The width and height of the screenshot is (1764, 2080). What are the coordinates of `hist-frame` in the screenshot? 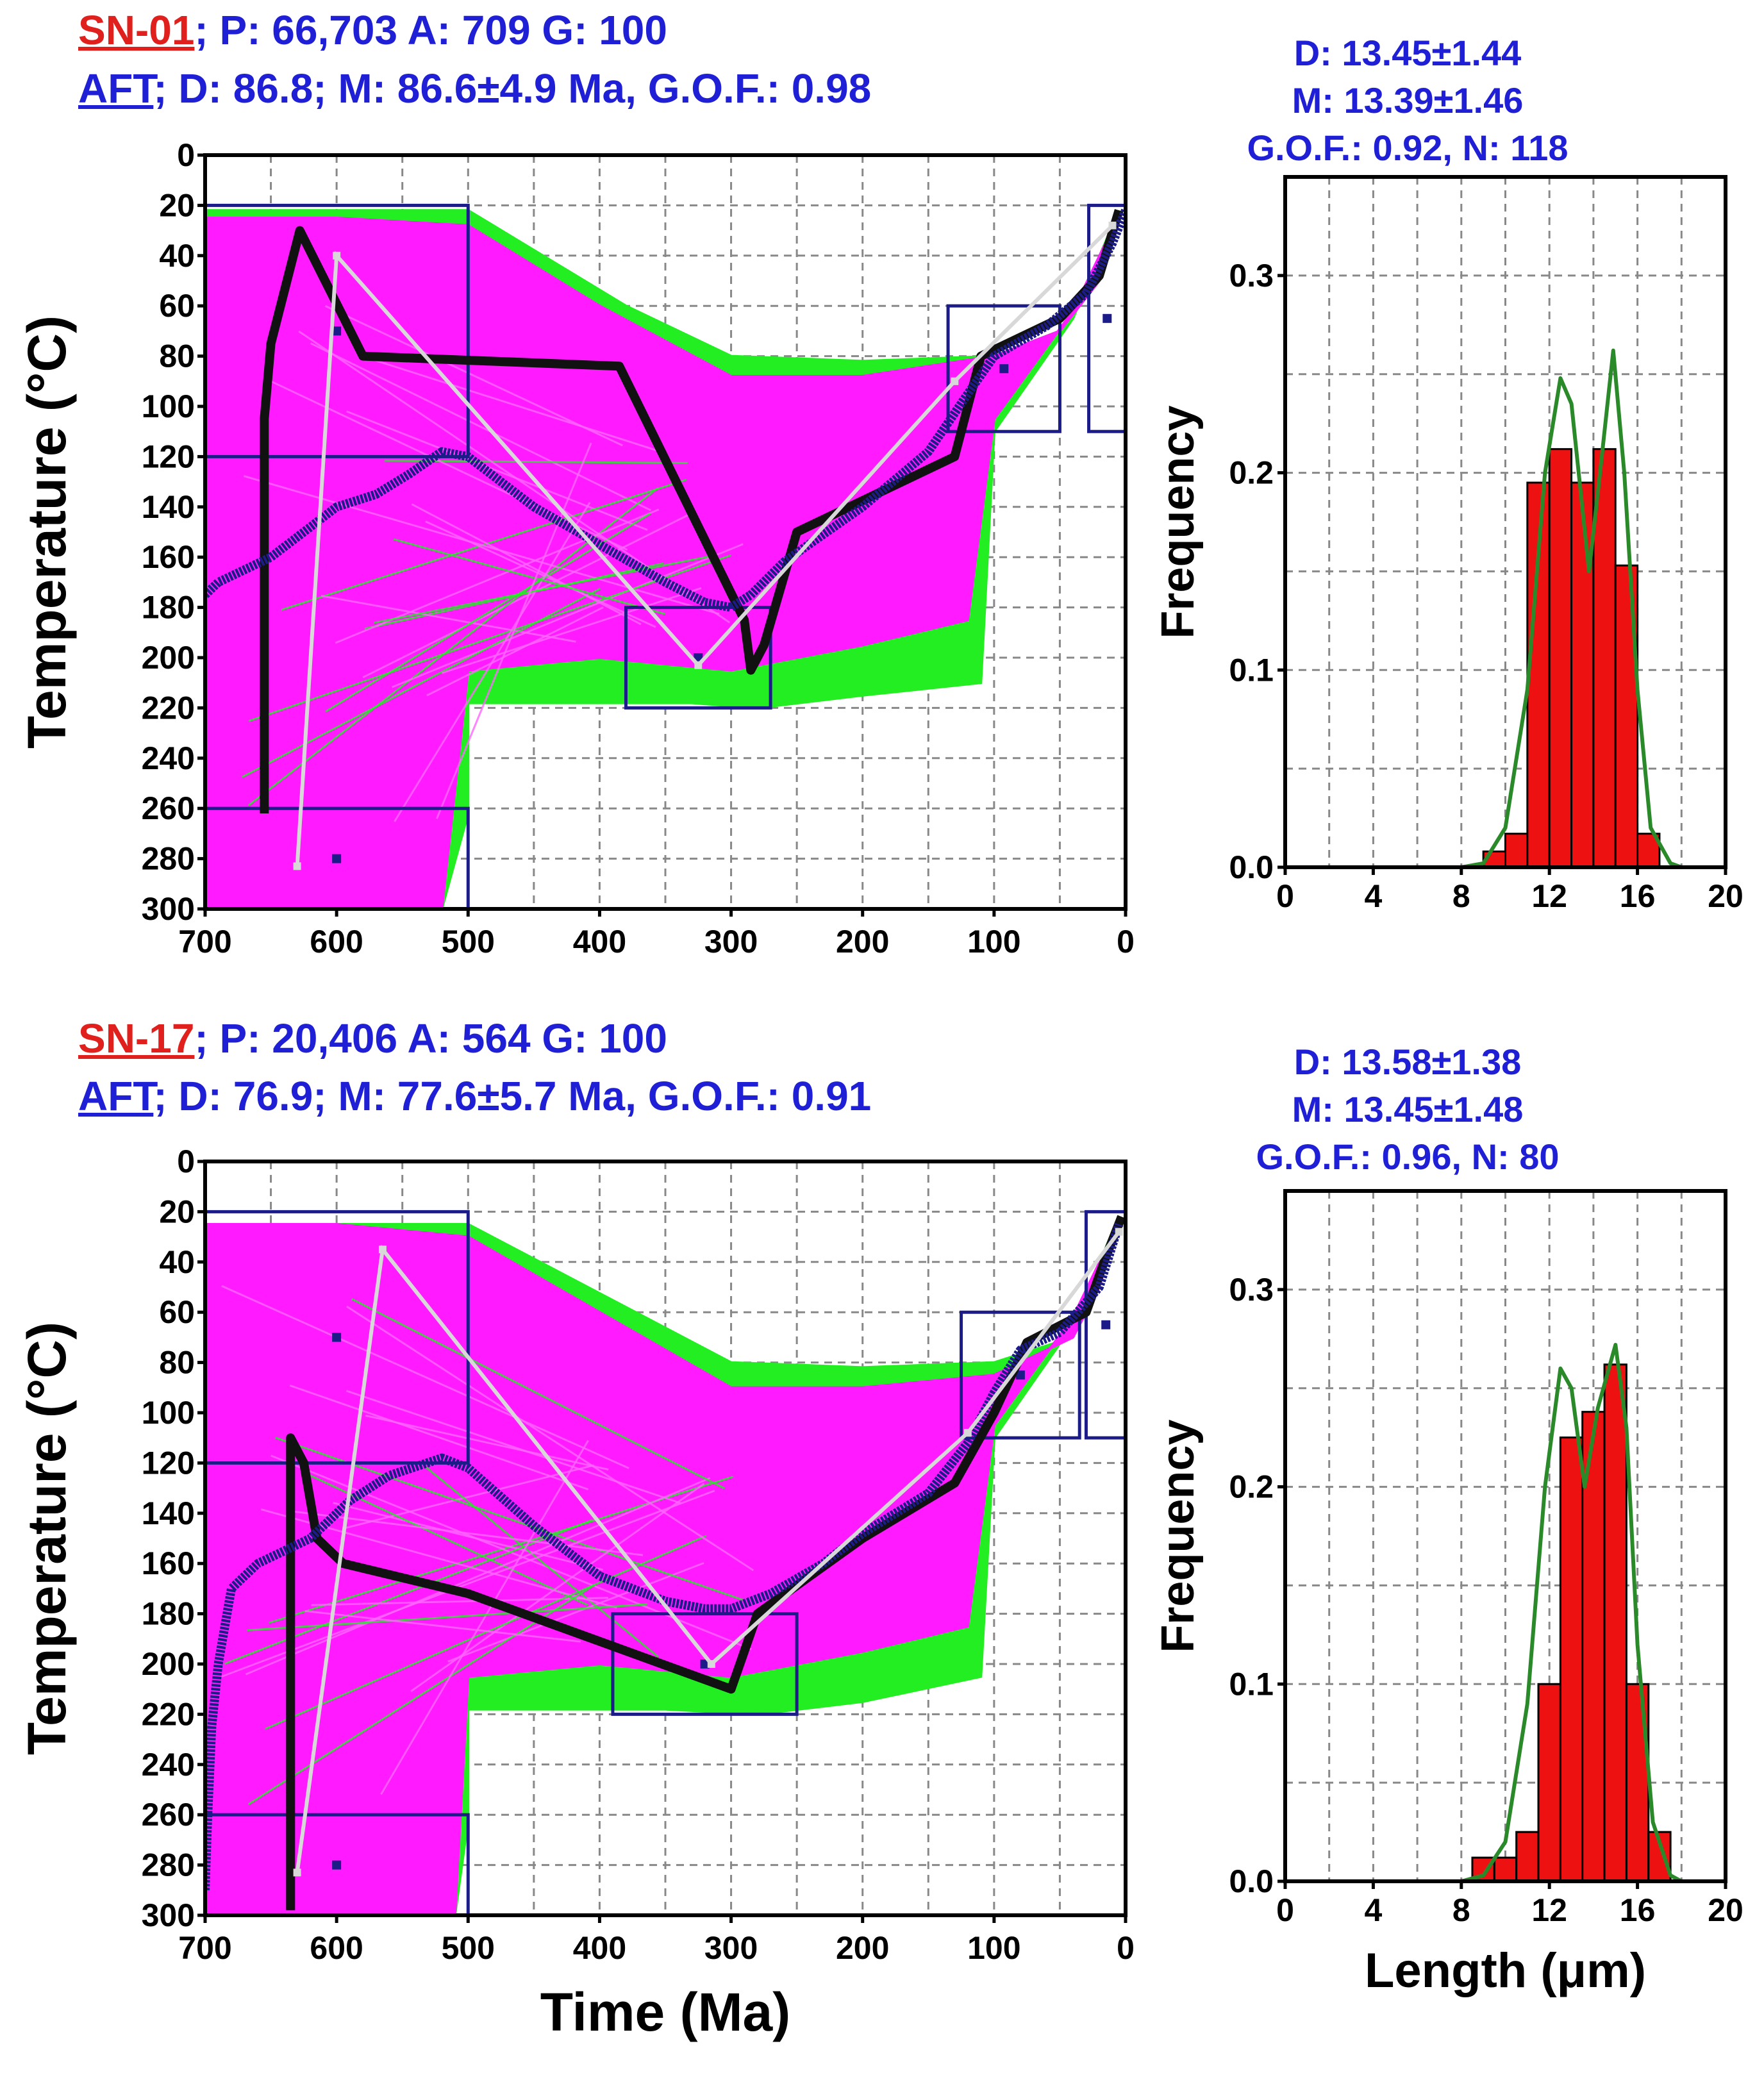 It's located at (1505, 522).